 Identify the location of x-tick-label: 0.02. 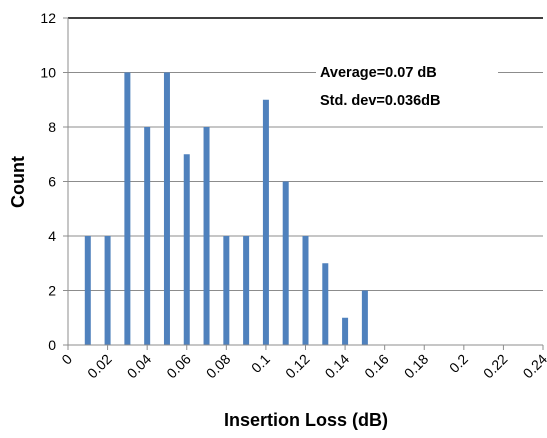
(99, 366).